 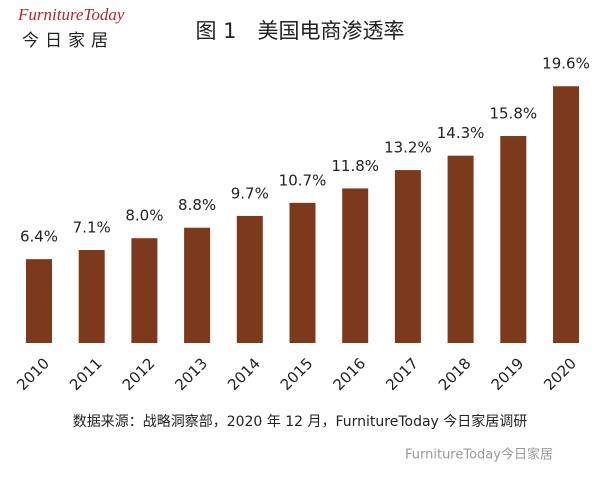 What do you see at coordinates (479, 455) in the screenshot?
I see `watermark: FurnitureToday今日家居` at bounding box center [479, 455].